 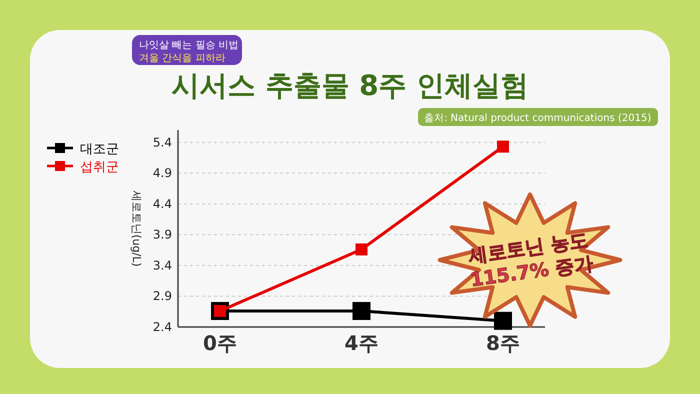 What do you see at coordinates (136, 228) in the screenshot?
I see `y-axis-title: 세로토닌(ug/L)` at bounding box center [136, 228].